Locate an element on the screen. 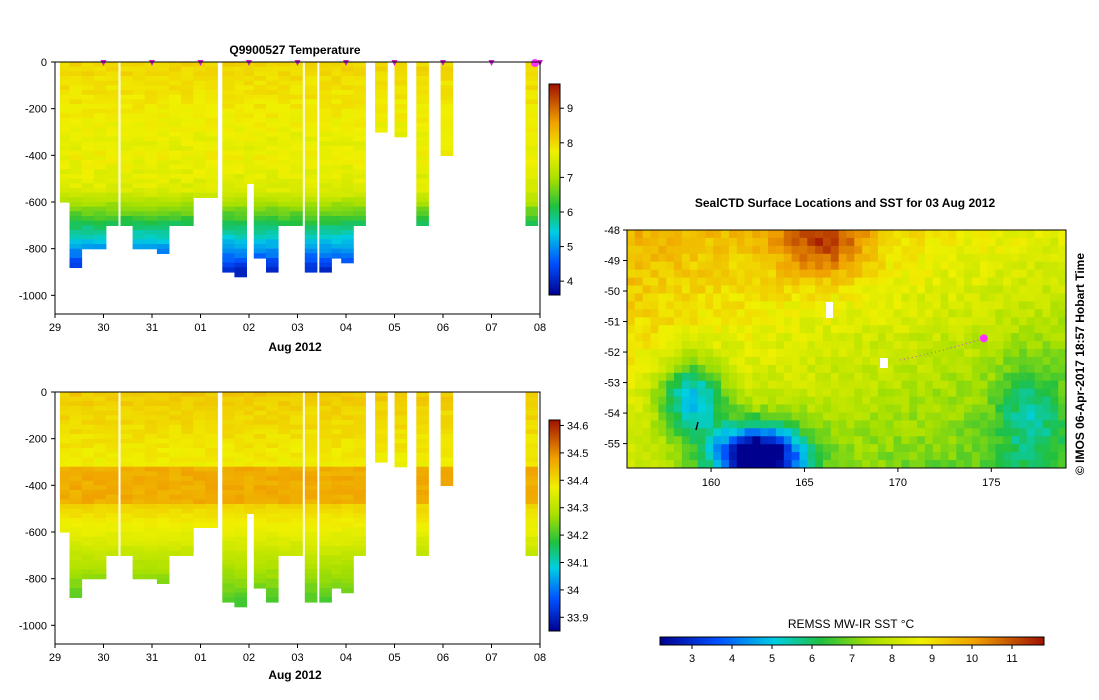  lat-tick-label: -50 is located at coordinates (612, 292).